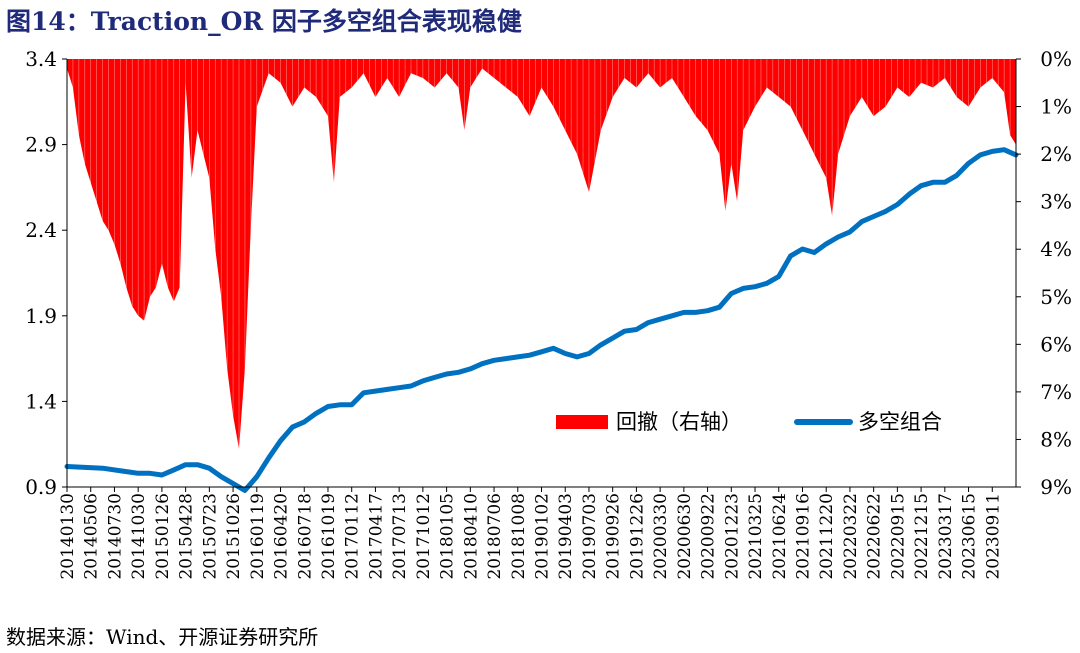 The height and width of the screenshot is (653, 1080). I want to click on right-tick-label: 0%, so click(1056, 59).